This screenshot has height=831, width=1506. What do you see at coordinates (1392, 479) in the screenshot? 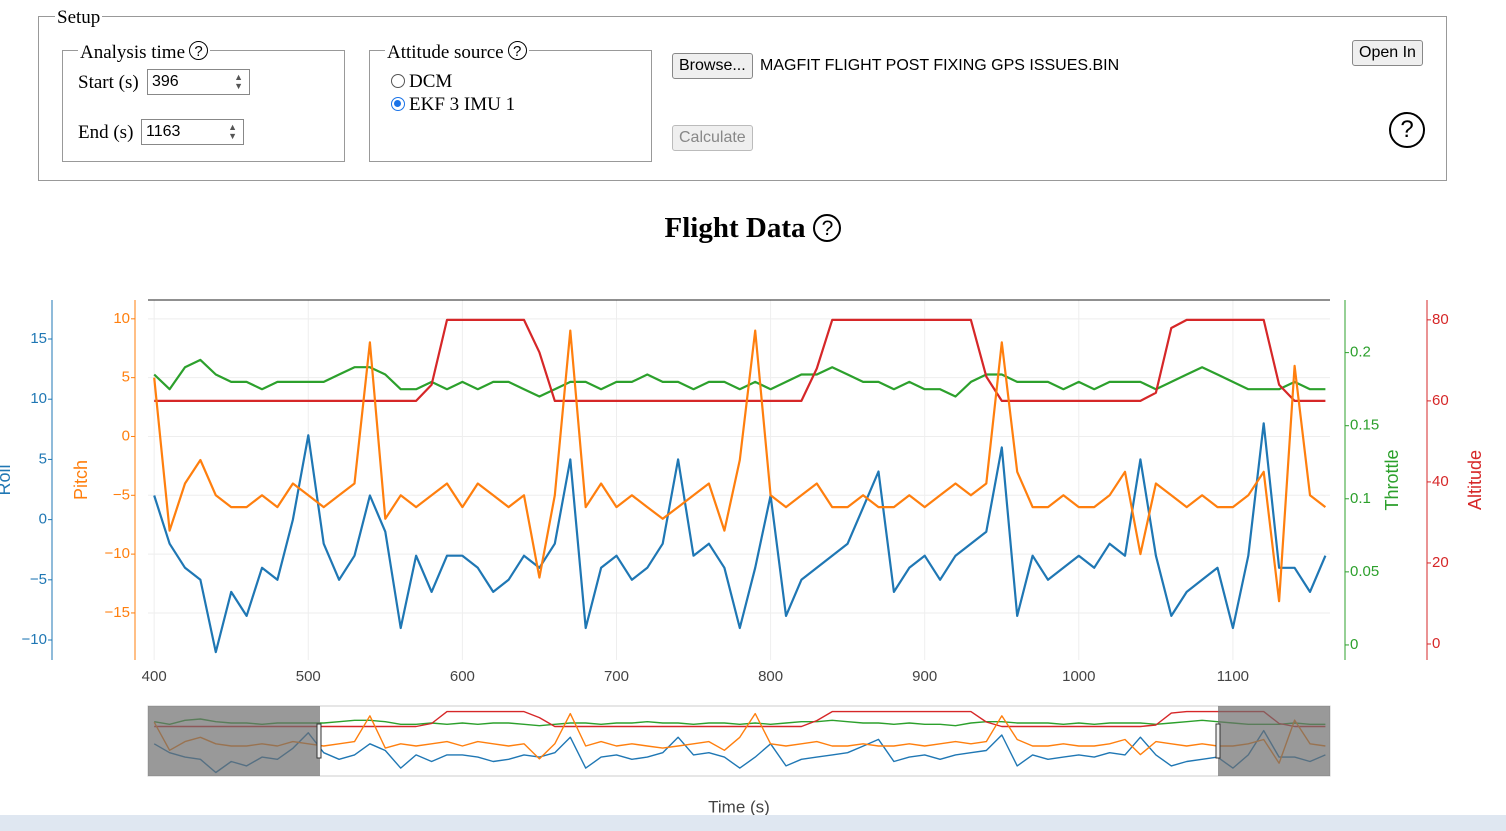
I see `y-axis-title: Throttle` at bounding box center [1392, 479].